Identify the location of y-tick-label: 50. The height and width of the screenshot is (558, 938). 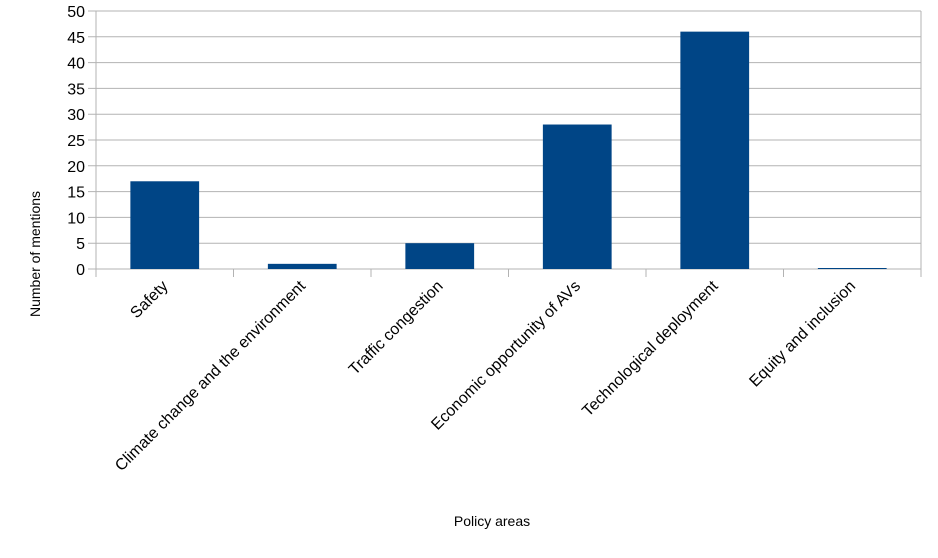
(76, 12).